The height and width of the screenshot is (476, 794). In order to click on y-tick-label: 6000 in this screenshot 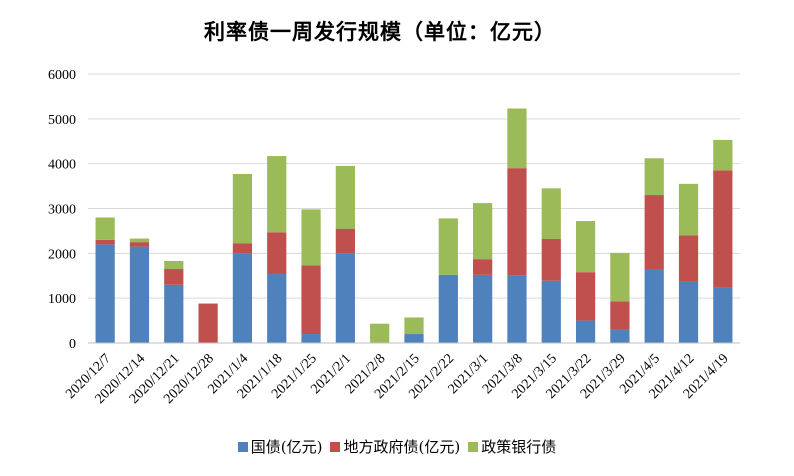, I will do `click(62, 75)`.